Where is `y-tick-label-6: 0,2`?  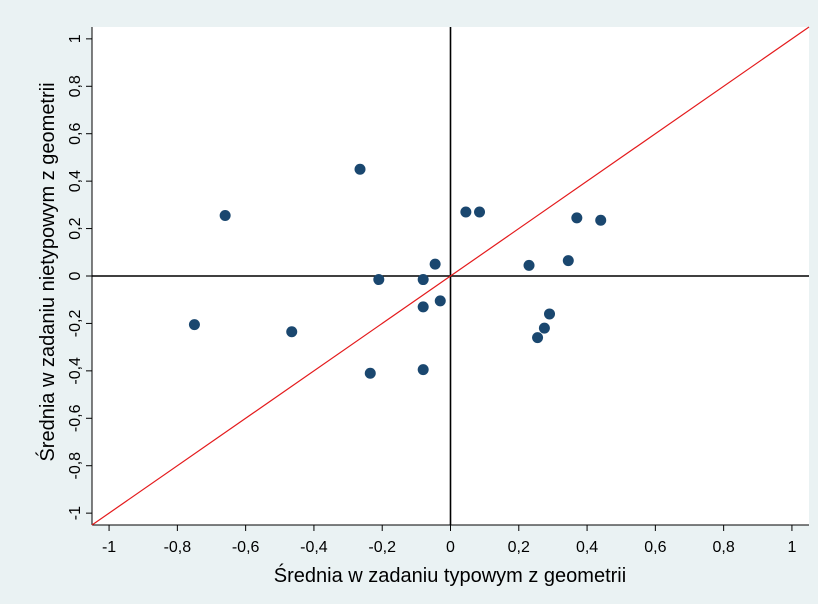 y-tick-label-6: 0,2 is located at coordinates (75, 228).